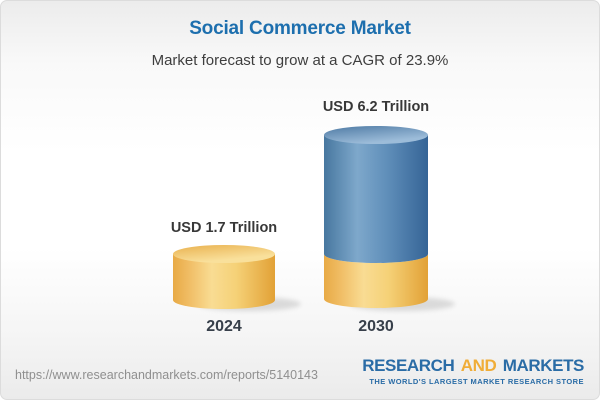 This screenshot has height=400, width=600. Describe the element at coordinates (543, 365) in the screenshot. I see `logo-word-markets: MARKETS` at that location.